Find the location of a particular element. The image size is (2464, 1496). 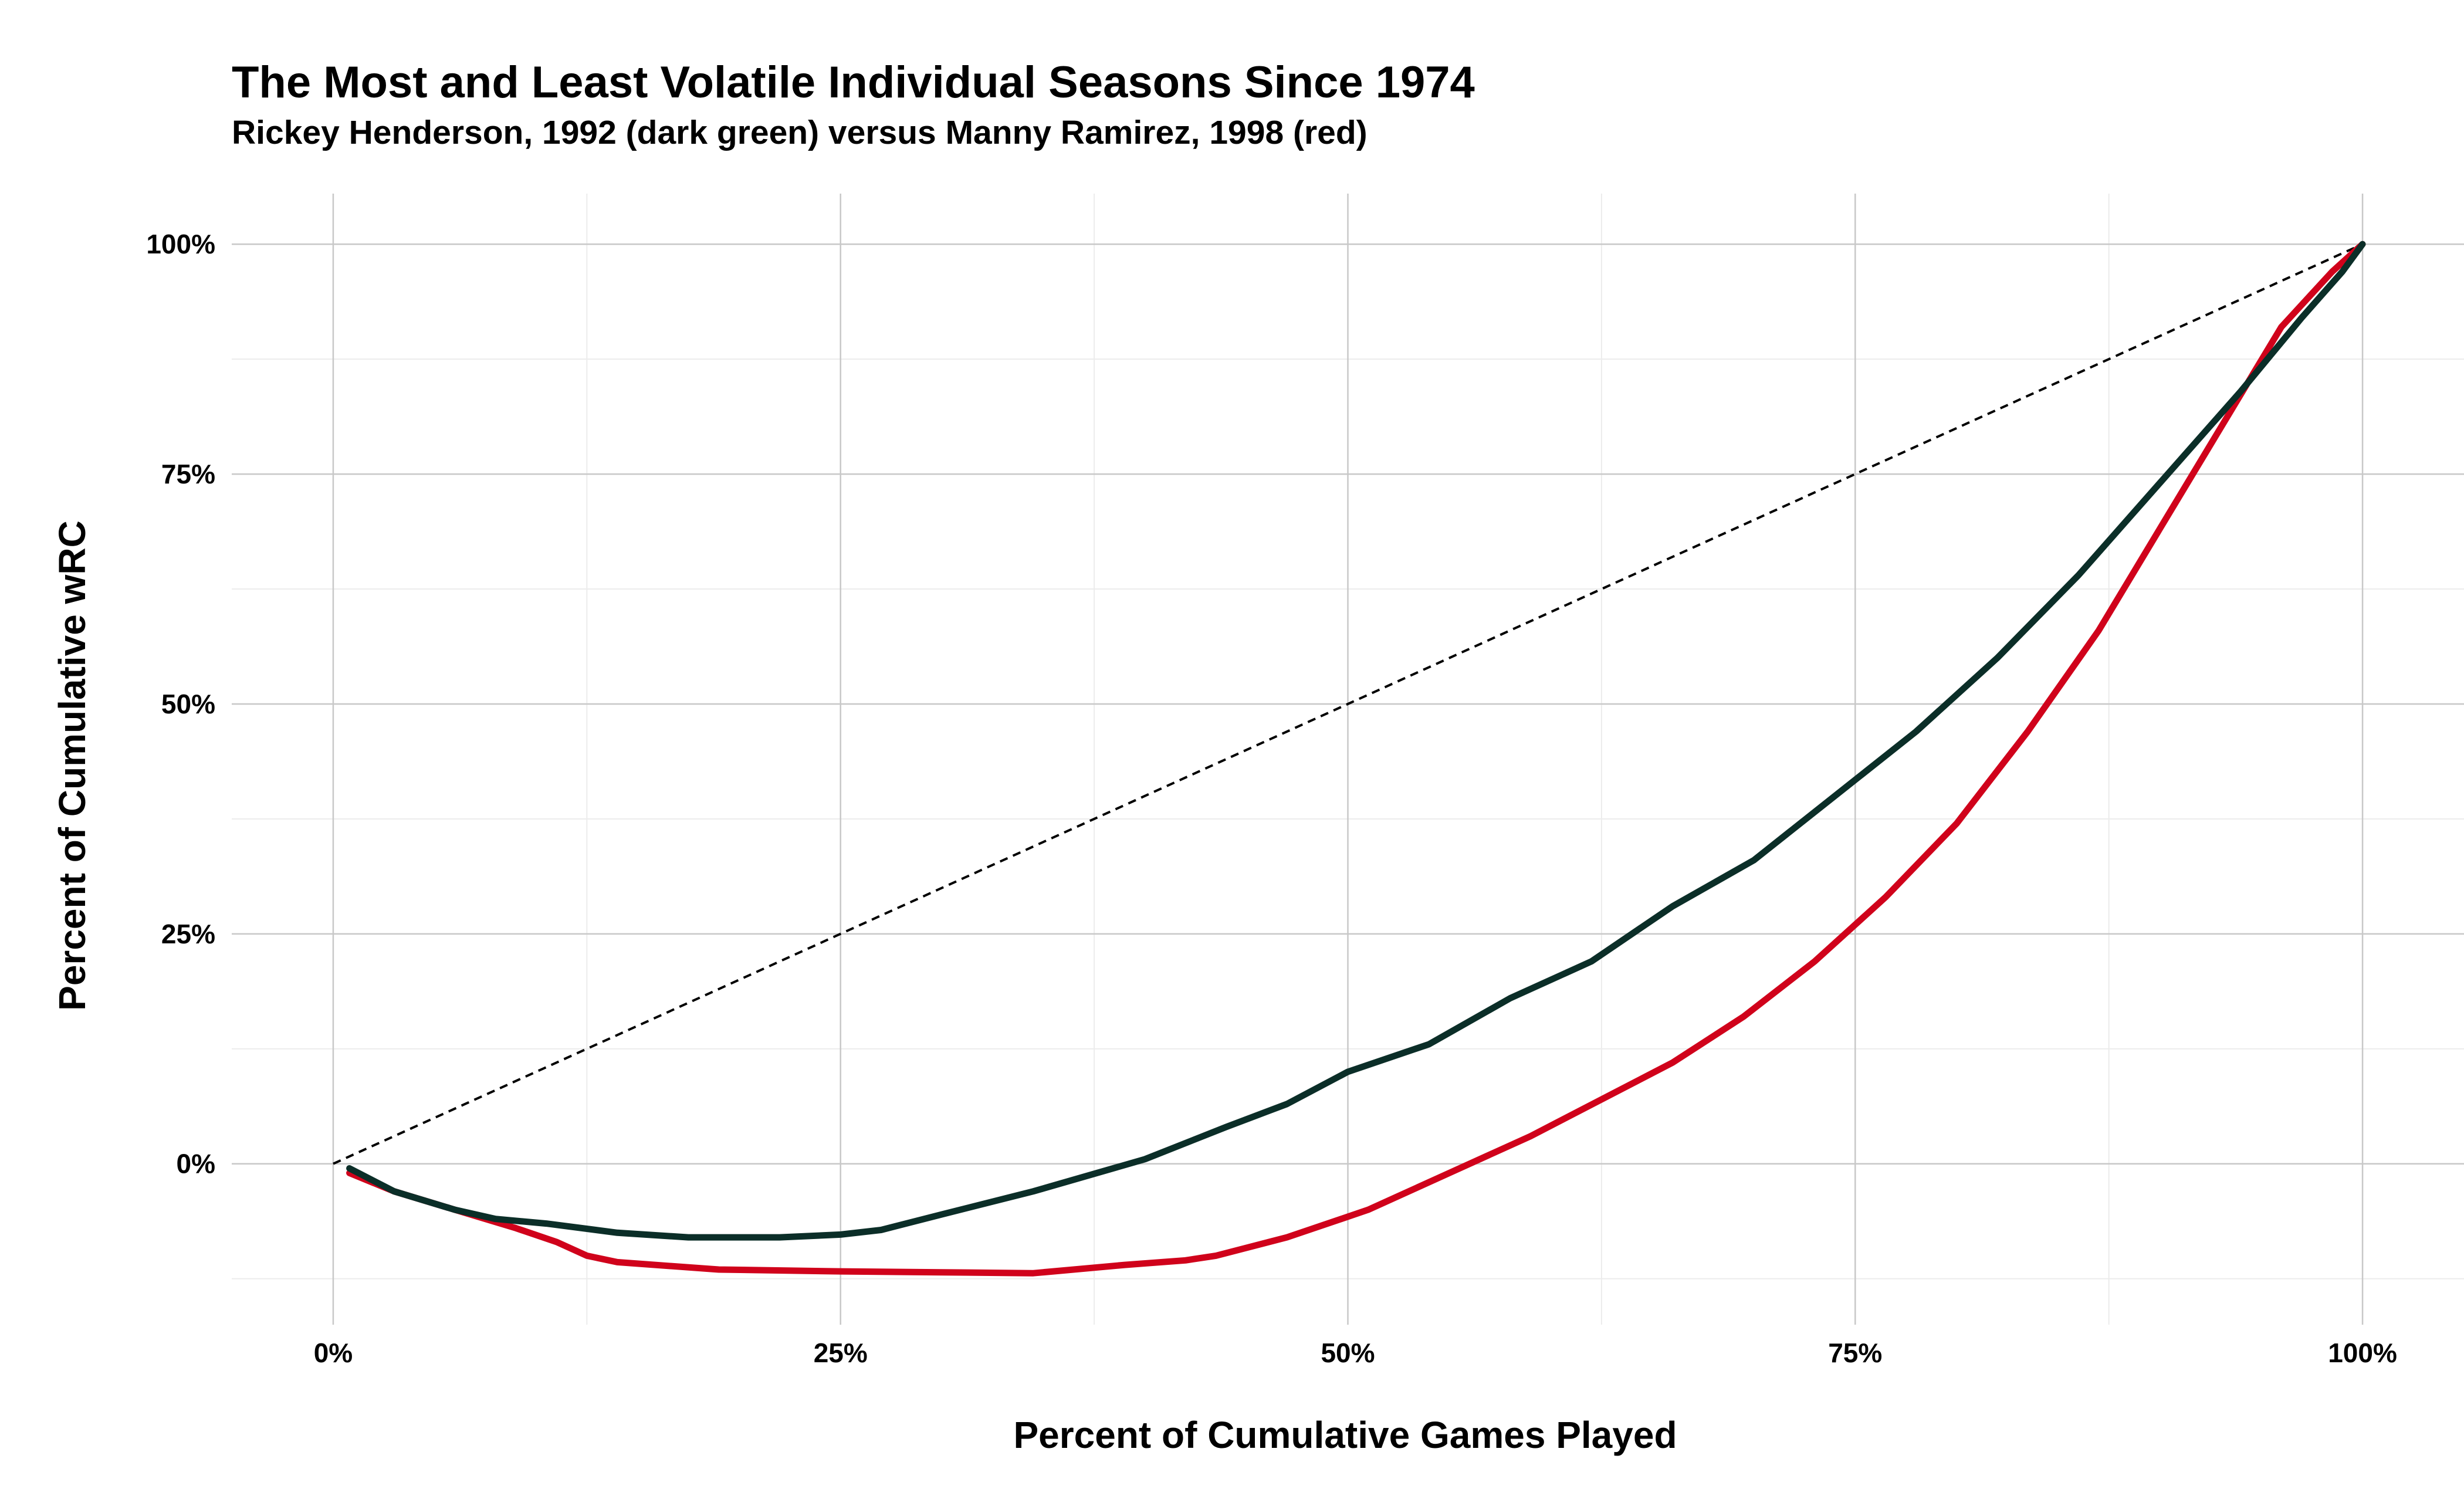

x-tick-label: 75% is located at coordinates (1855, 1353).